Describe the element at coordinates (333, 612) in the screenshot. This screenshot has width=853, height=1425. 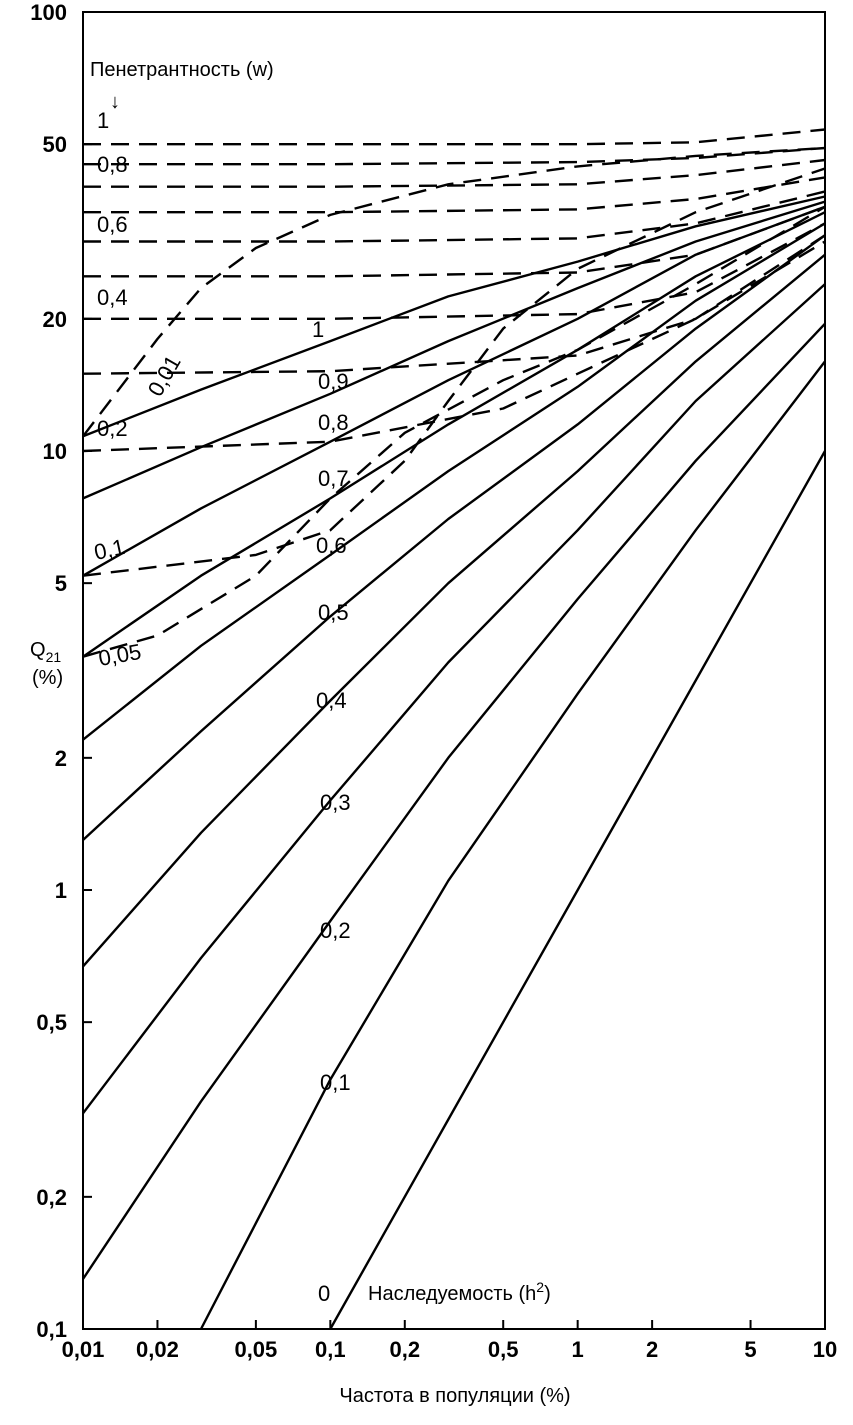
I see `heritability-series-label: 0,5` at that location.